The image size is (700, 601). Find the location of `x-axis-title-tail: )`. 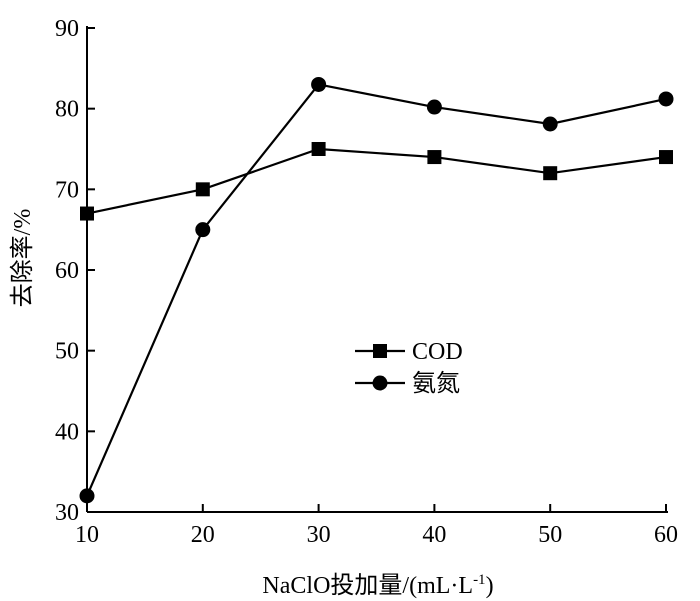

x-axis-title-tail: ) is located at coordinates (490, 586).